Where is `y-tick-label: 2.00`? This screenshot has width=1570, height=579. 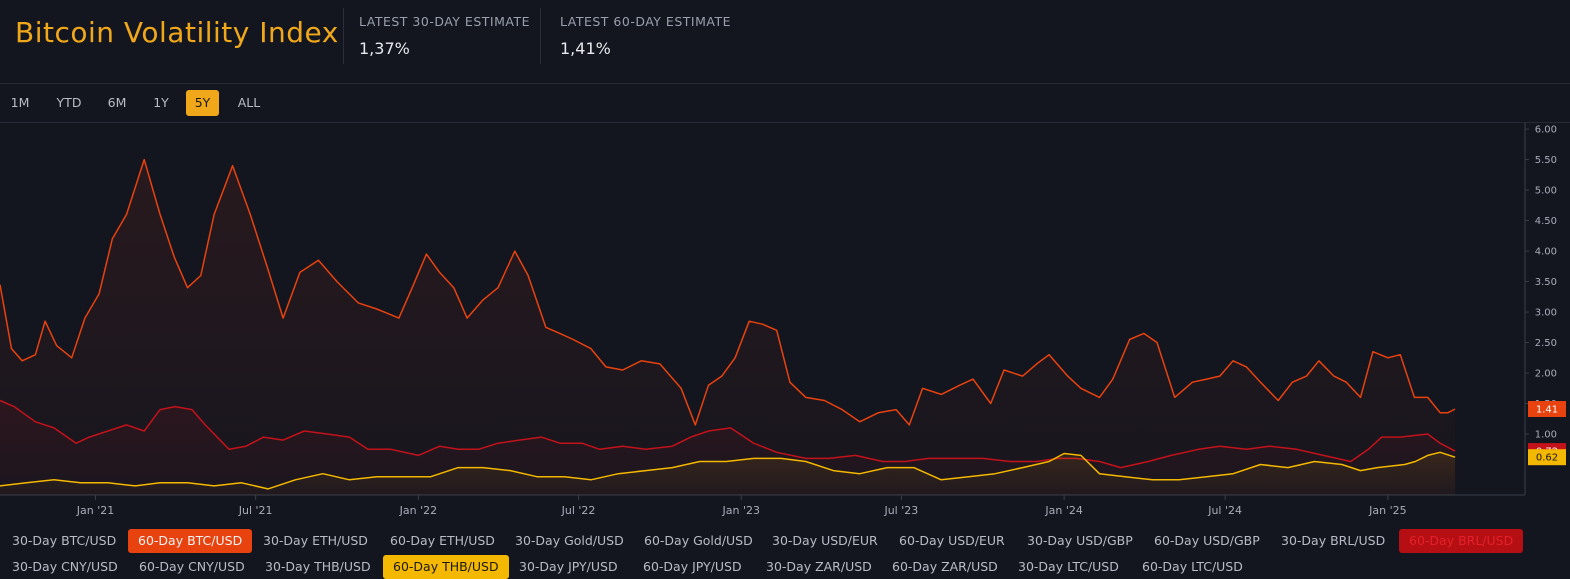 y-tick-label: 2.00 is located at coordinates (1546, 374).